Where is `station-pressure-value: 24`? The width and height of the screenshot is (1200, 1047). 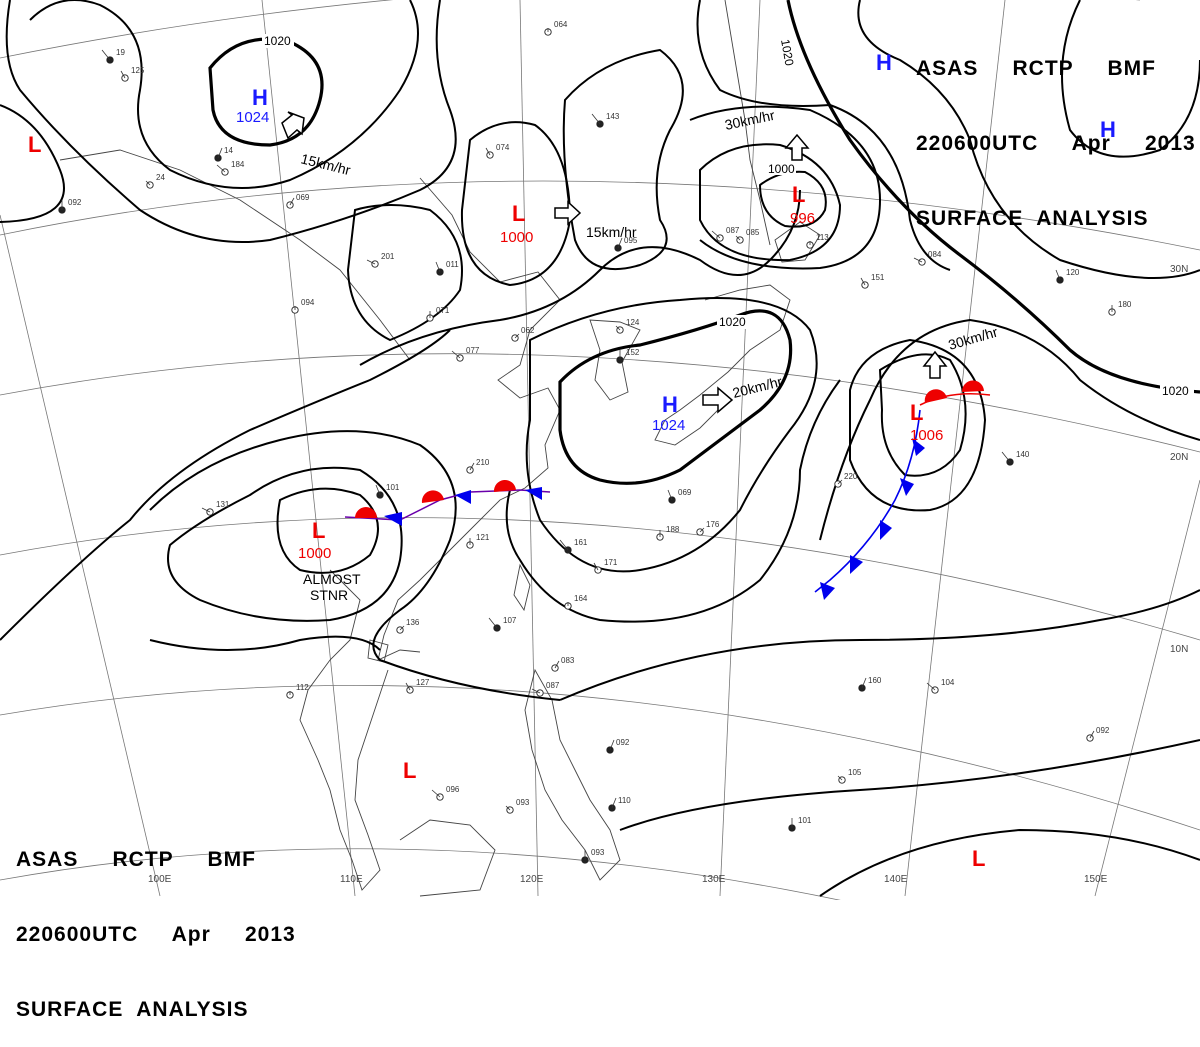 station-pressure-value: 24 is located at coordinates (160, 177).